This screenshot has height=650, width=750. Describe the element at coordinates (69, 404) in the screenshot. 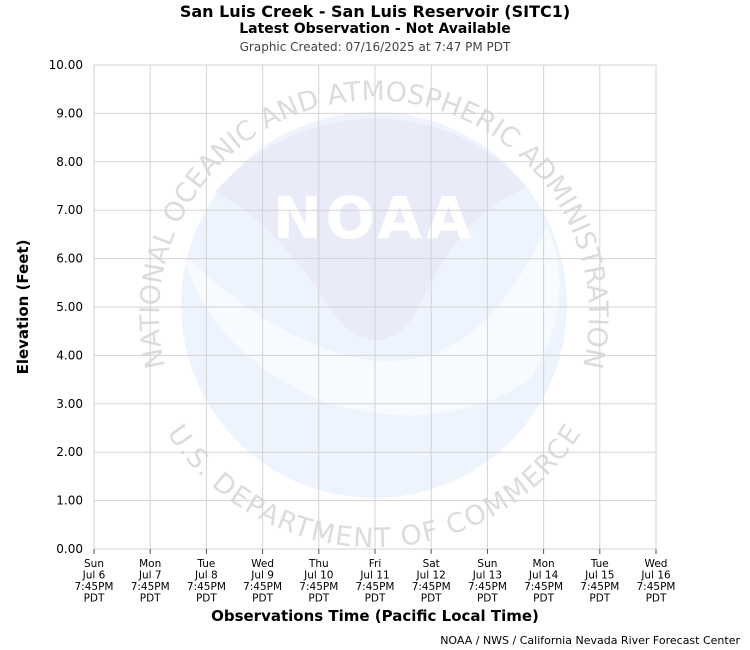

I see `y-tick-label: 3.00` at that location.